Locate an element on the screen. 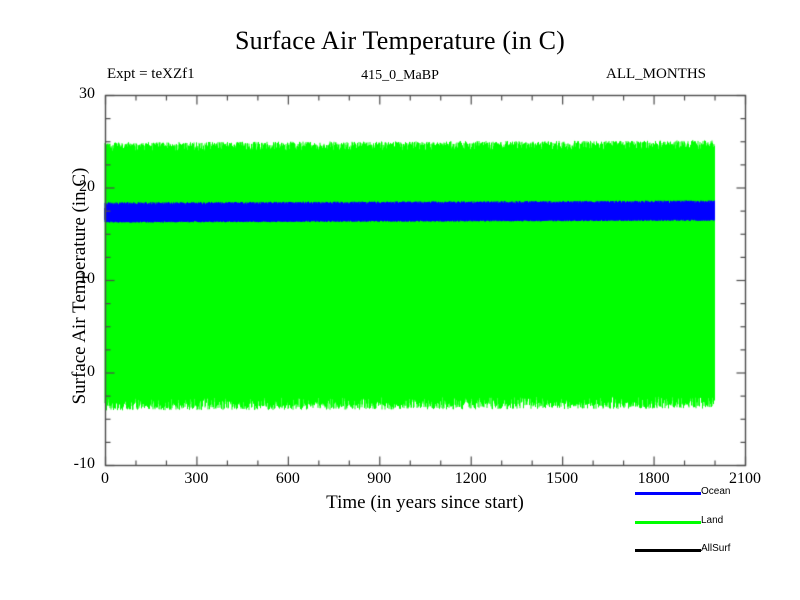 The width and height of the screenshot is (800, 600). y-tick-label: 20 is located at coordinates (87, 186).